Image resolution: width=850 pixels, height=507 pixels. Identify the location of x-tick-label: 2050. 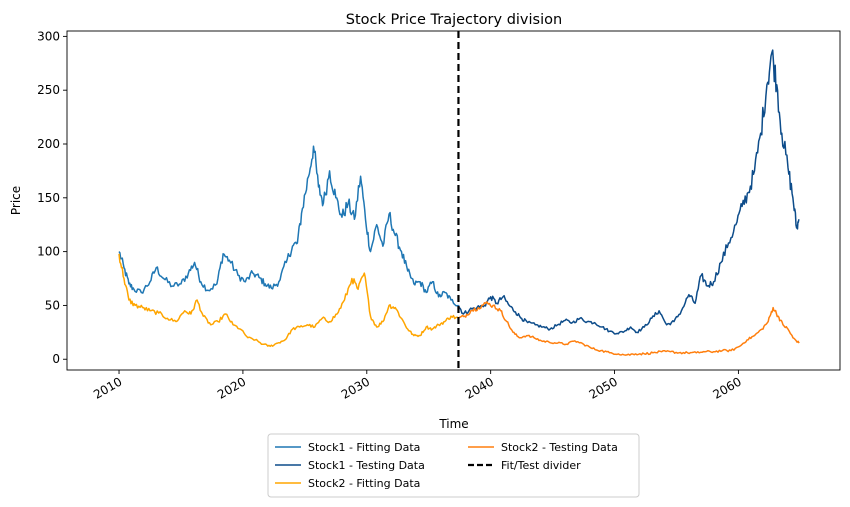
(603, 387).